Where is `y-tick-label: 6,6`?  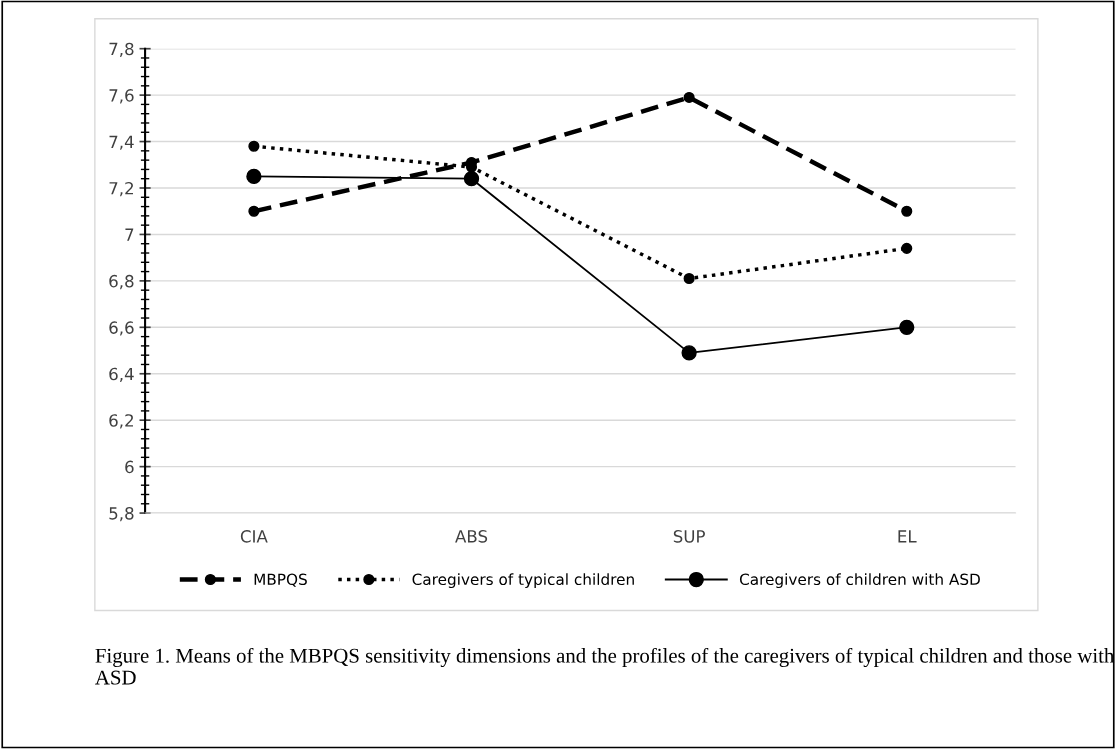 y-tick-label: 6,6 is located at coordinates (121, 328).